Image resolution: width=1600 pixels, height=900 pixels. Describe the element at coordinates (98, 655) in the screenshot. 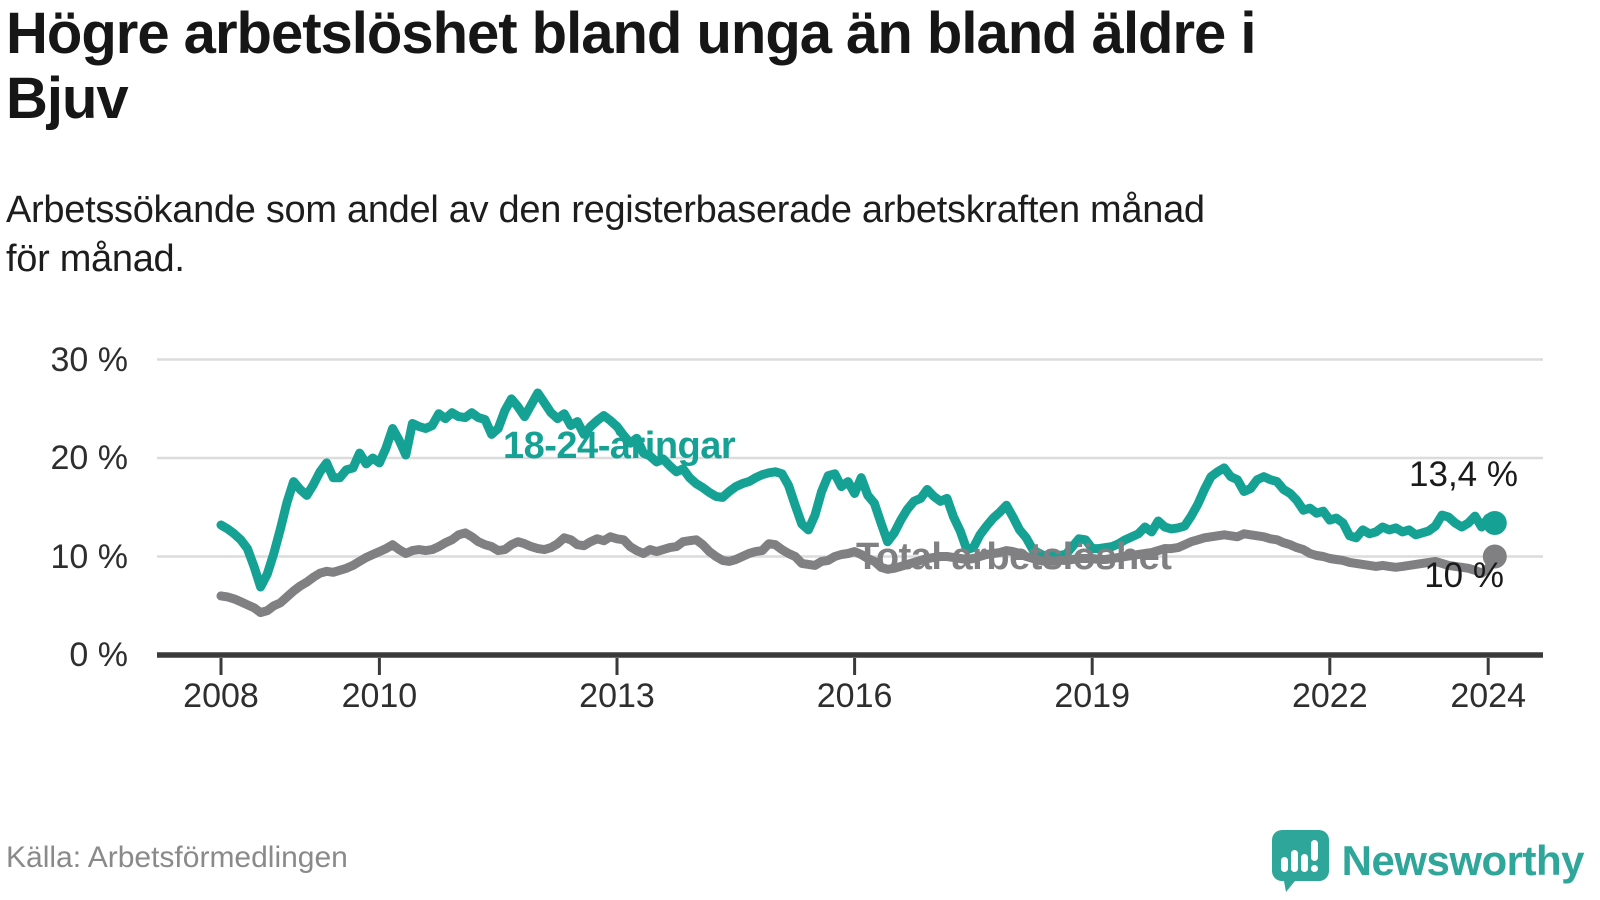

I see `y-axis-label-0: 0 %` at that location.